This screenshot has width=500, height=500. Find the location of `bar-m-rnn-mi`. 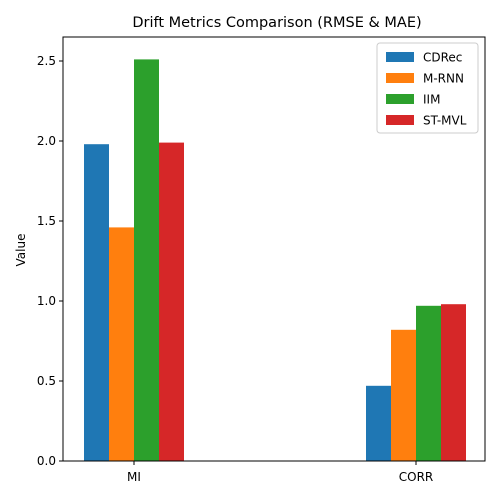

bar-m-rnn-mi is located at coordinates (121, 344).